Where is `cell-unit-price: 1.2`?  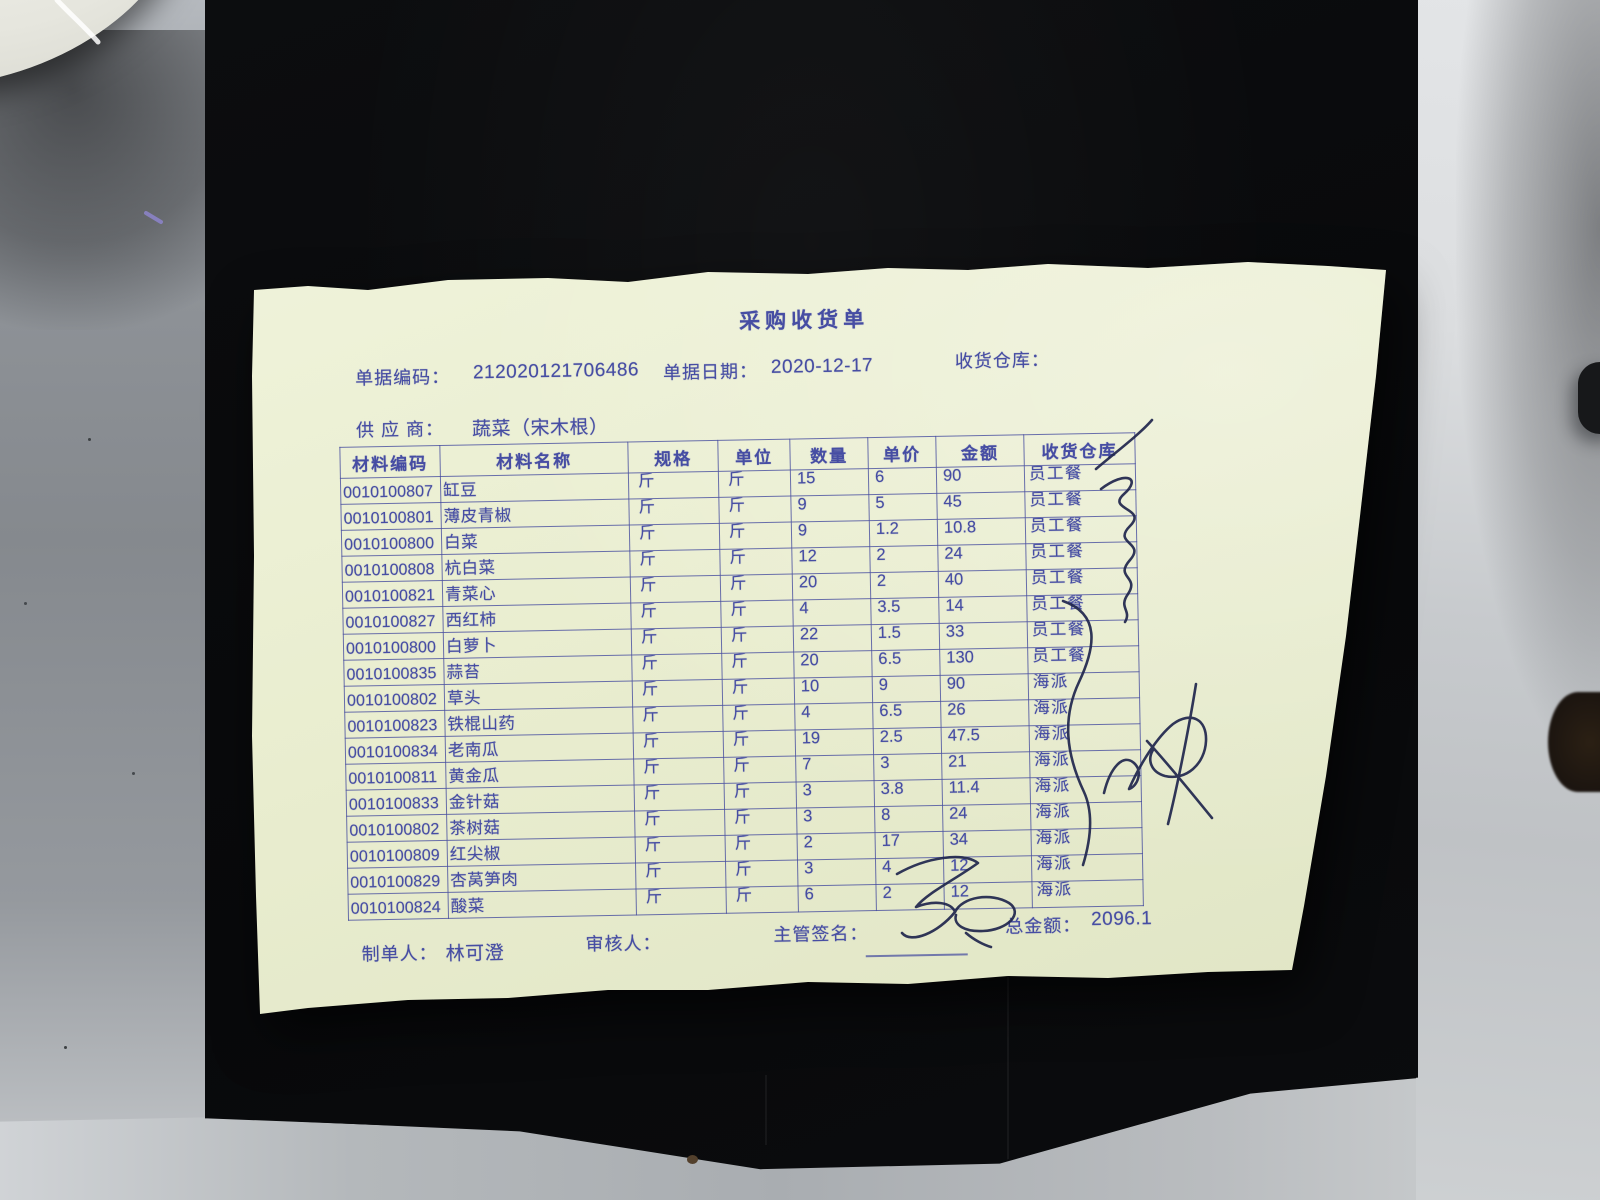 cell-unit-price: 1.2 is located at coordinates (903, 533).